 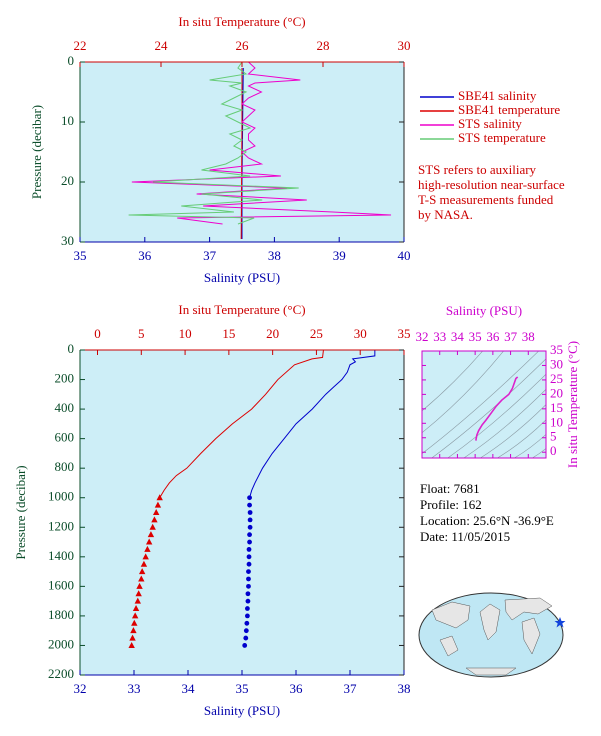 What do you see at coordinates (61, 584) in the screenshot?
I see `y-tick-label: 1600` at bounding box center [61, 584].